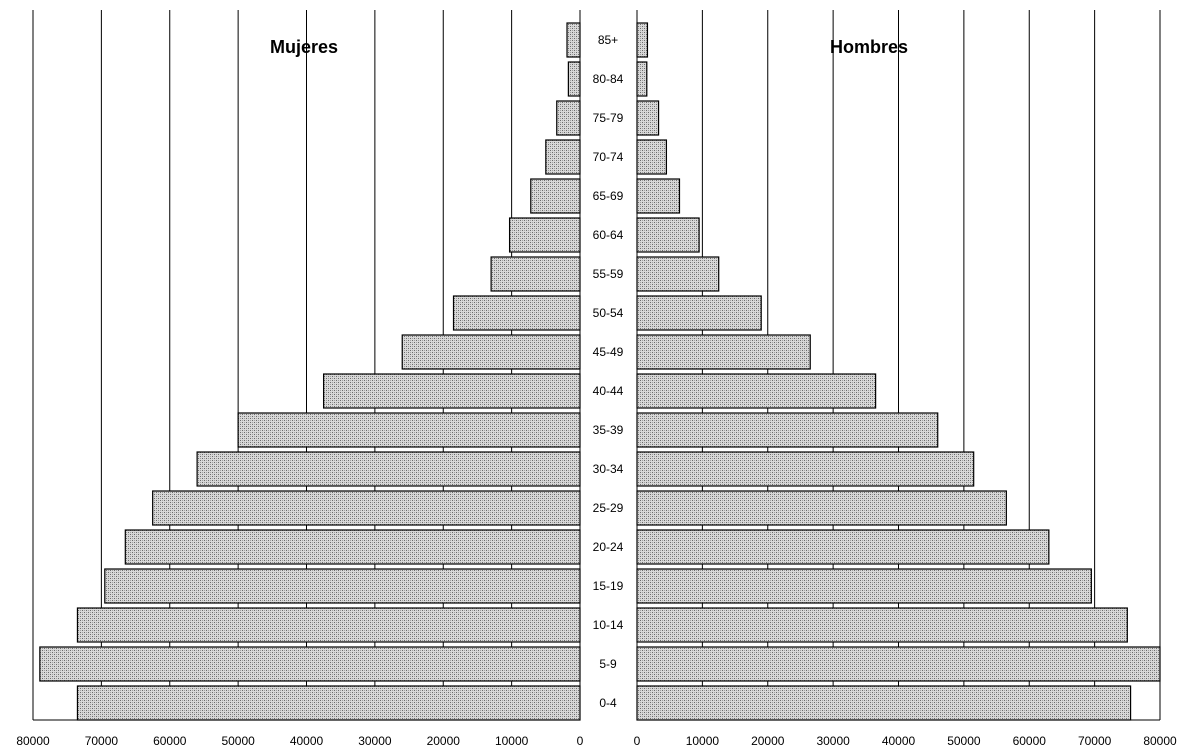  I want to click on age-label: 25-29, so click(608, 508).